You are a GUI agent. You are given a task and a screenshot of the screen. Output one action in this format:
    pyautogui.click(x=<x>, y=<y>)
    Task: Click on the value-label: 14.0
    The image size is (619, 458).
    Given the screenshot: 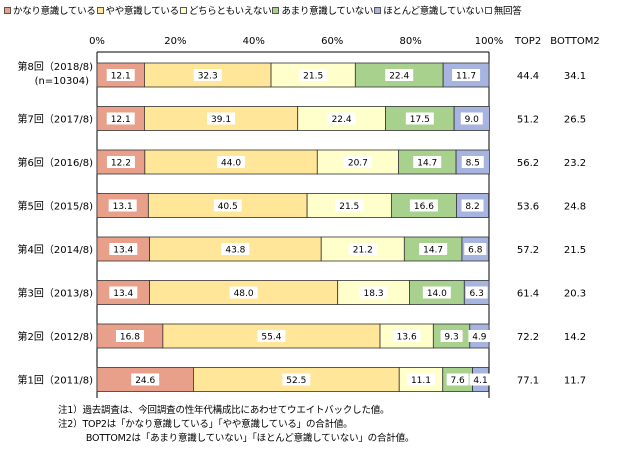 What is the action you would take?
    pyautogui.click(x=437, y=294)
    